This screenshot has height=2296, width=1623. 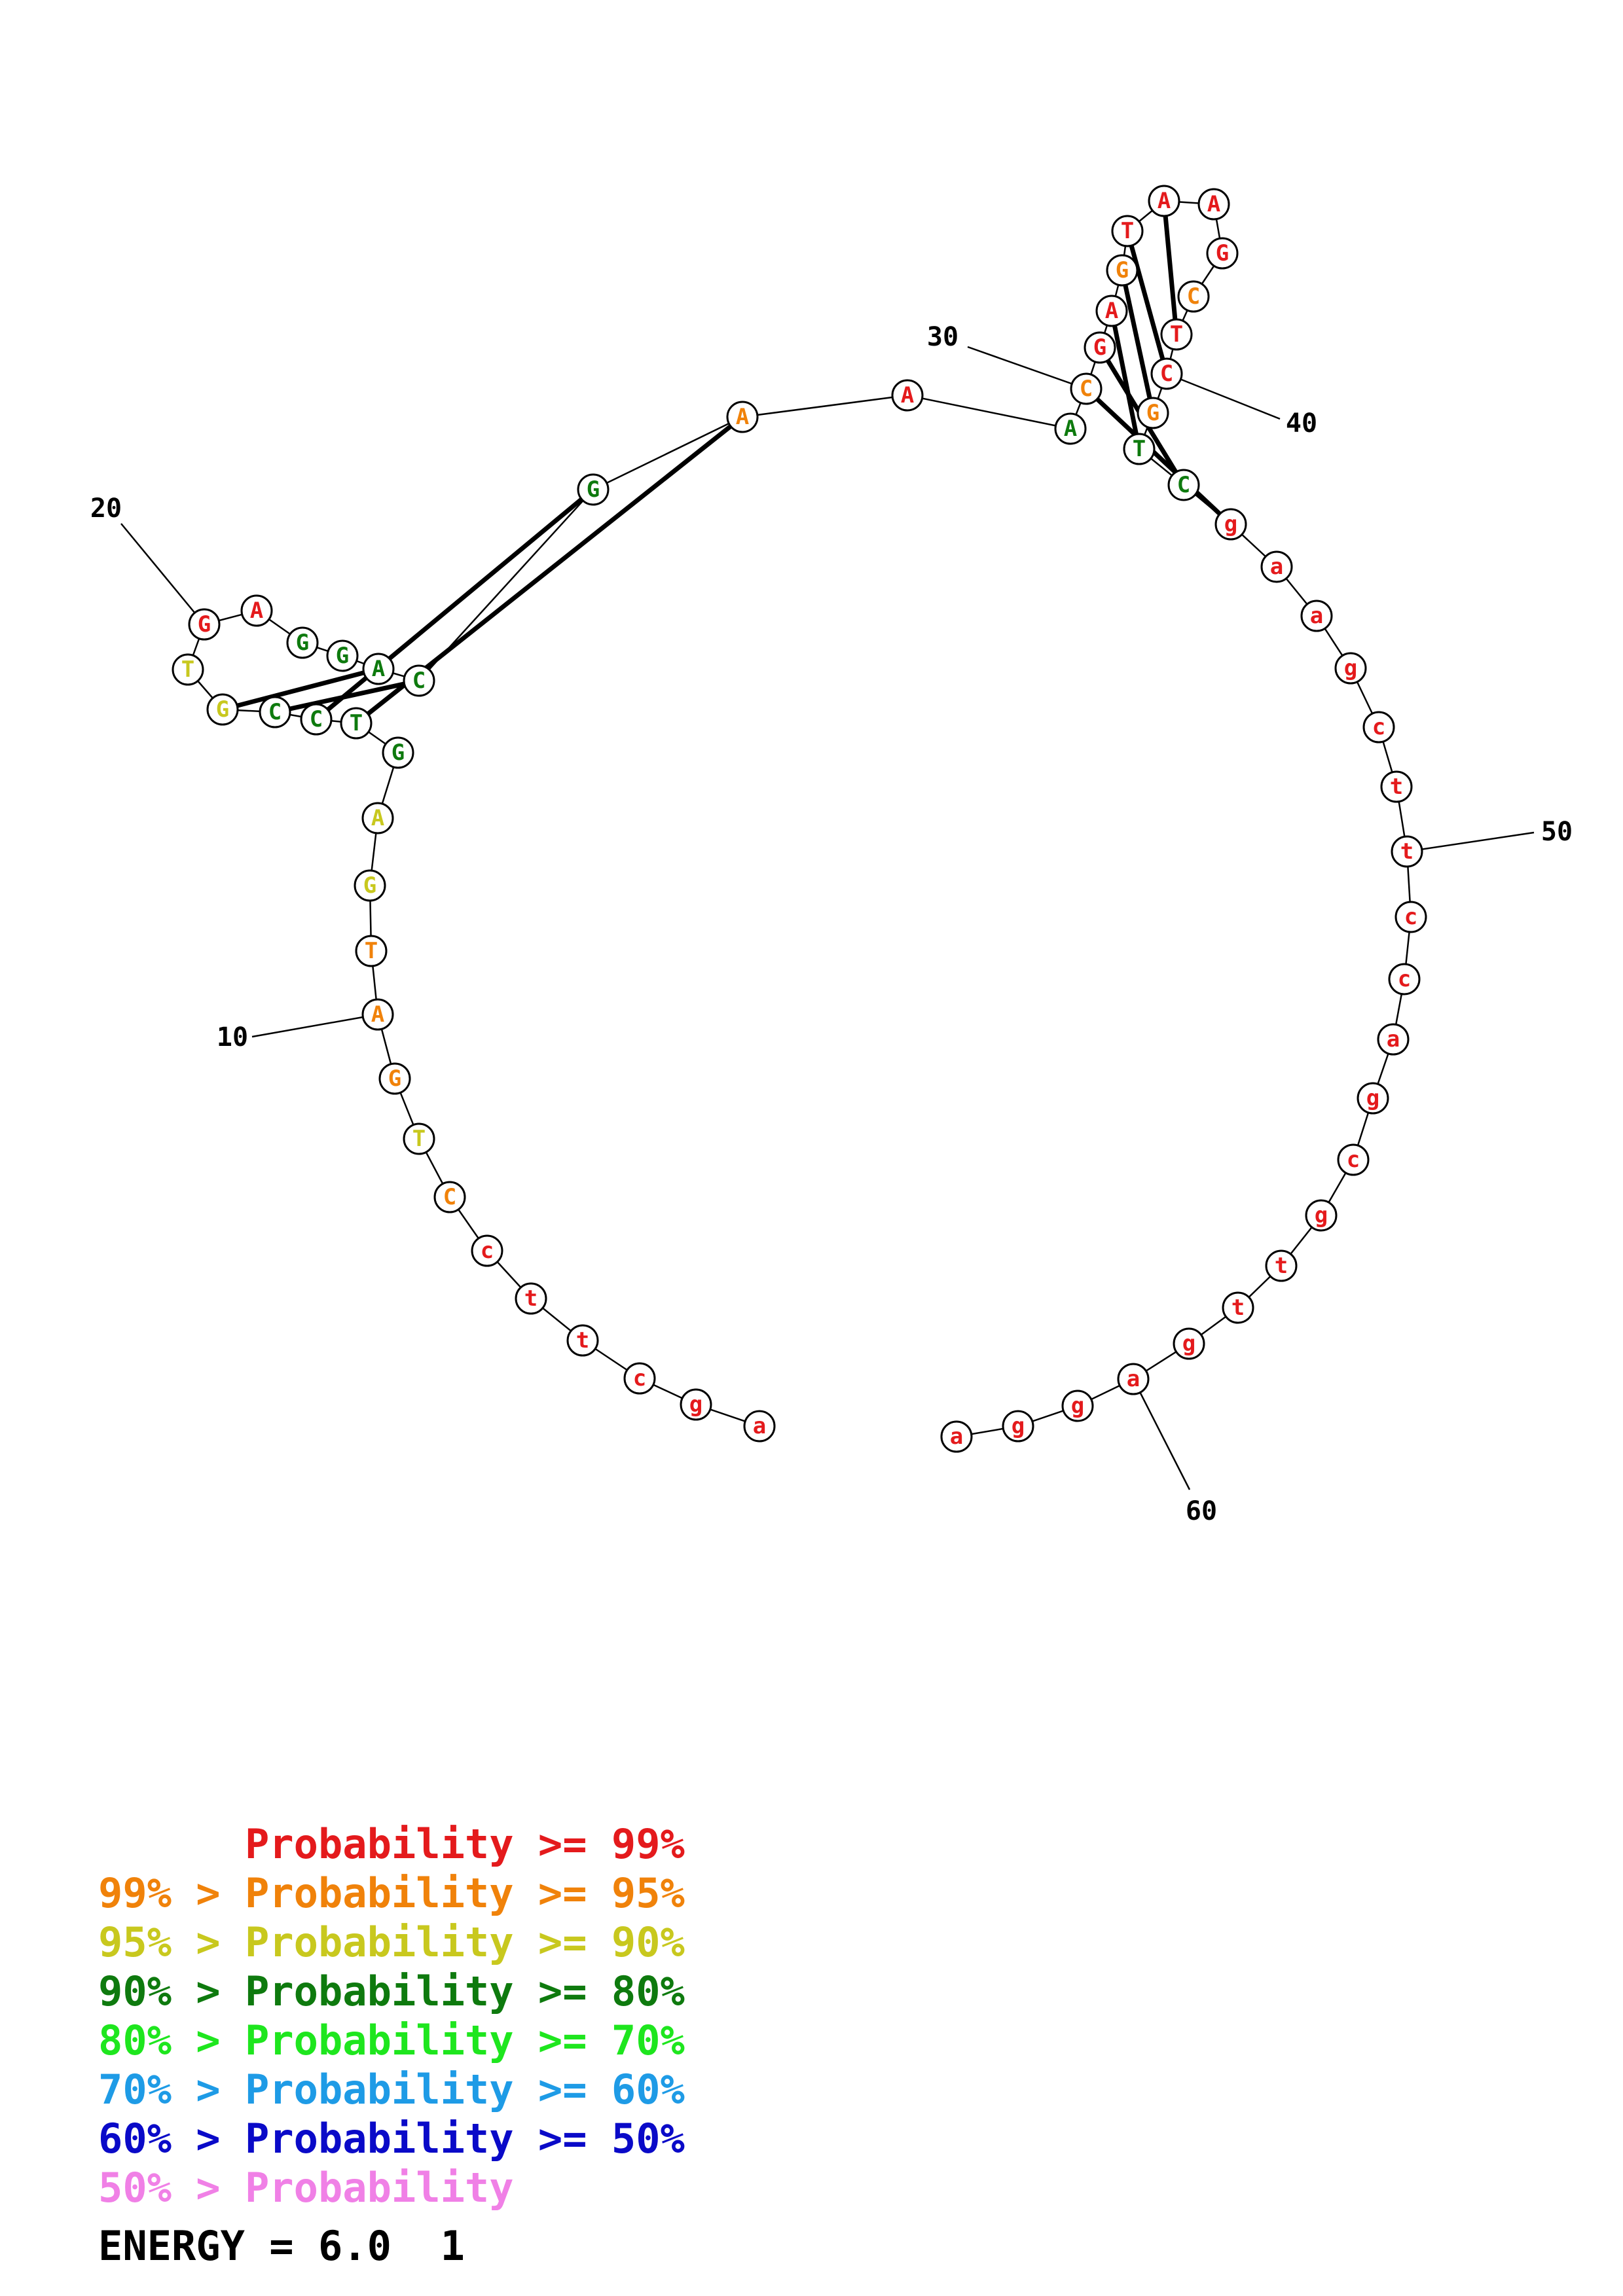 What do you see at coordinates (232, 1037) in the screenshot?
I see `position-label: 10` at bounding box center [232, 1037].